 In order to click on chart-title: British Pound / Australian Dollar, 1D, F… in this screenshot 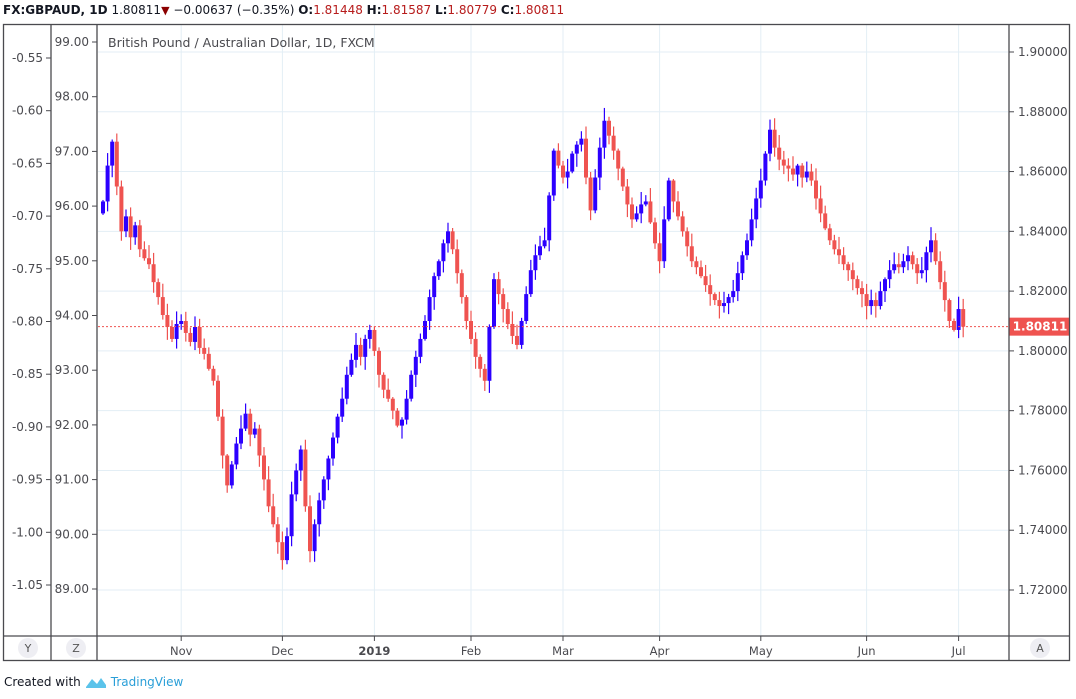, I will do `click(241, 42)`.